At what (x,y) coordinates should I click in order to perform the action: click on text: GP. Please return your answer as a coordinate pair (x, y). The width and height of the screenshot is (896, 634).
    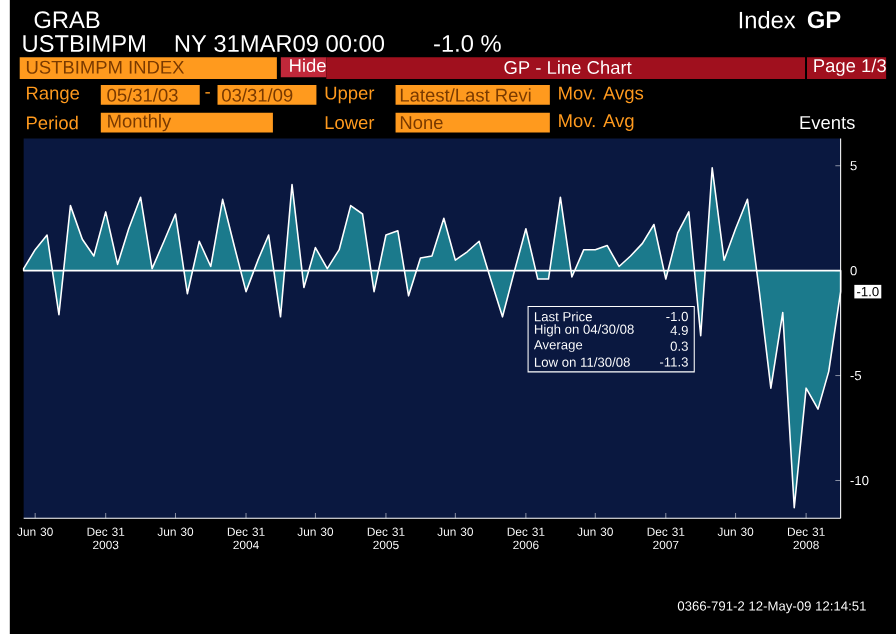
    Looking at the image, I should click on (824, 19).